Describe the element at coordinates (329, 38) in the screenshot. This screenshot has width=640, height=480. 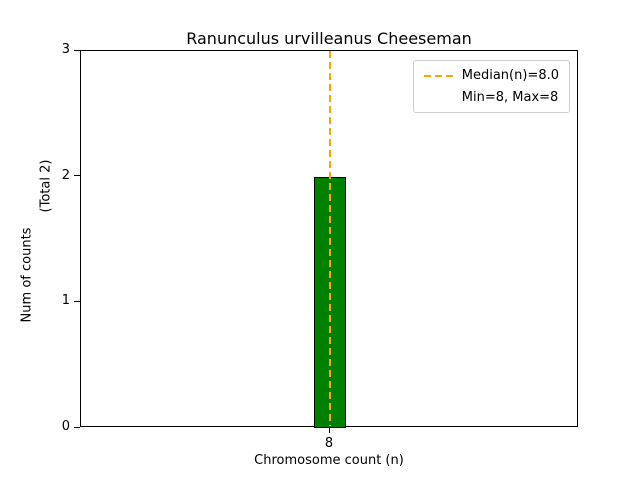
I see `chart-title: Ranunculus urvilleanus Cheeseman` at that location.